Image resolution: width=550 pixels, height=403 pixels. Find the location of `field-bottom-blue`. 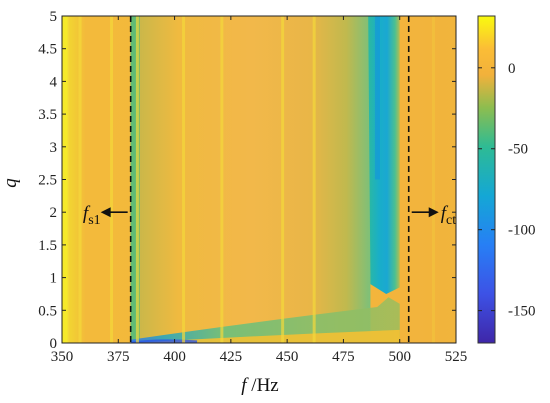

field-bottom-blue is located at coordinates (164, 341).